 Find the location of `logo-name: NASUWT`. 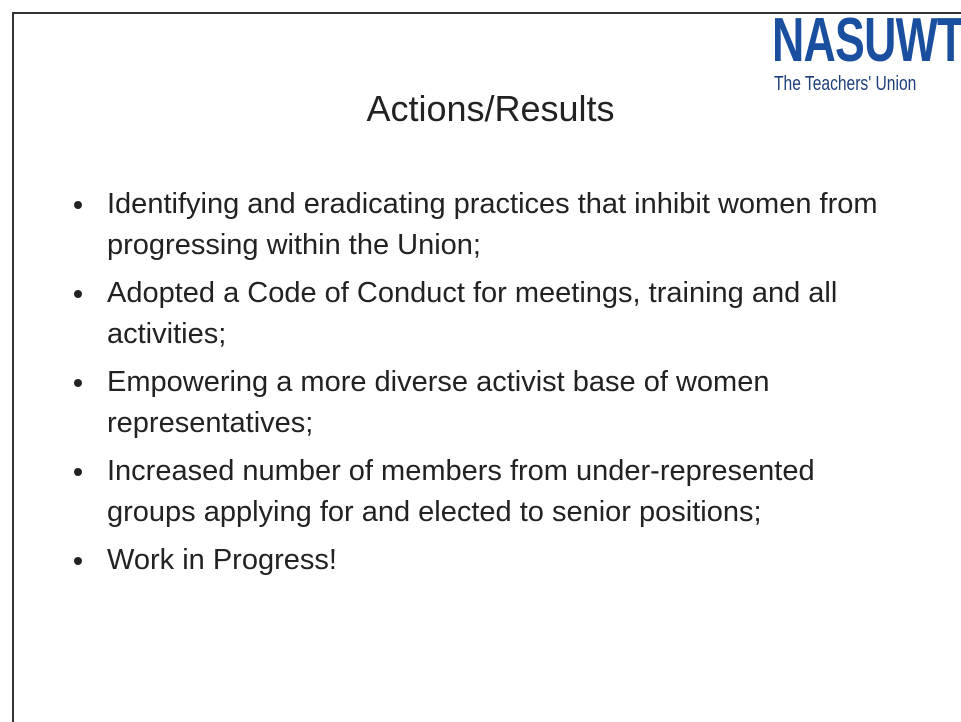

logo-name: NASUWT is located at coordinates (866, 40).